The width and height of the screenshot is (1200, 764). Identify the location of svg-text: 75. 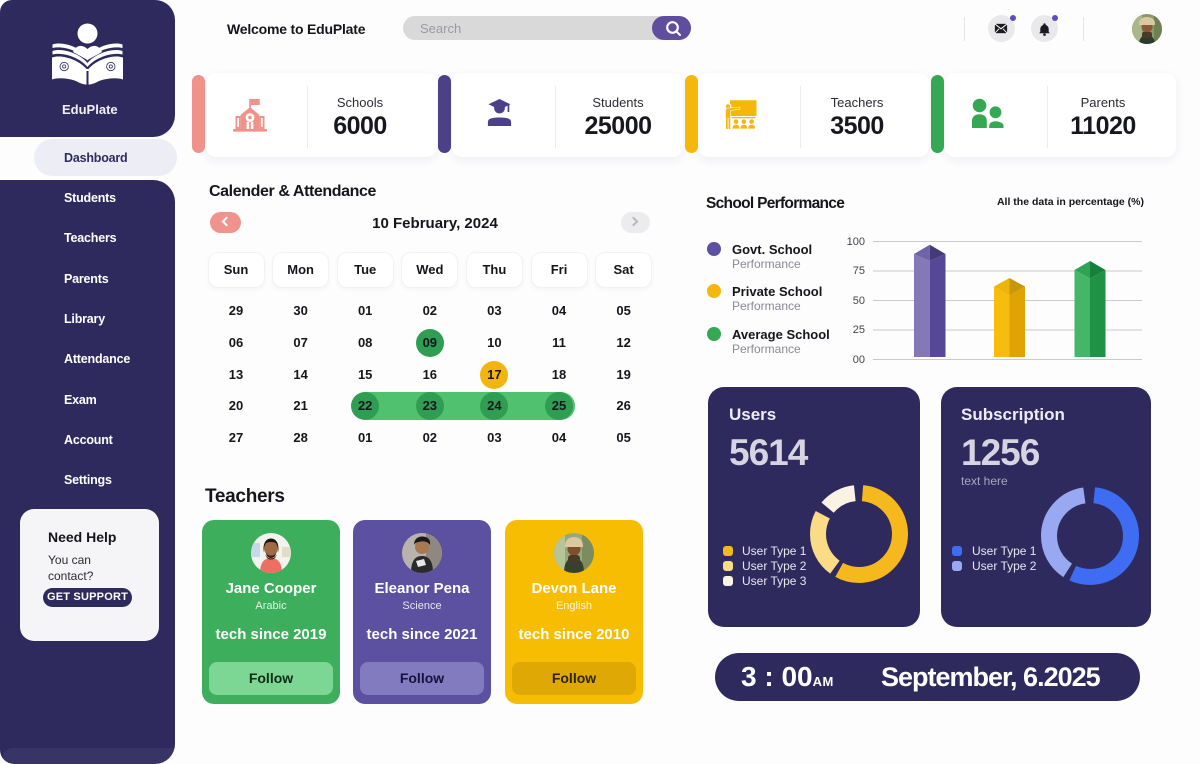
(859, 271).